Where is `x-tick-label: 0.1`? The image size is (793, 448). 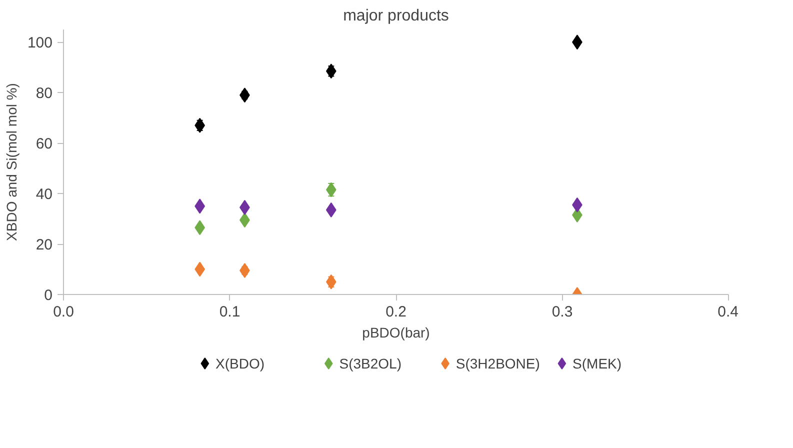 x-tick-label: 0.1 is located at coordinates (229, 312).